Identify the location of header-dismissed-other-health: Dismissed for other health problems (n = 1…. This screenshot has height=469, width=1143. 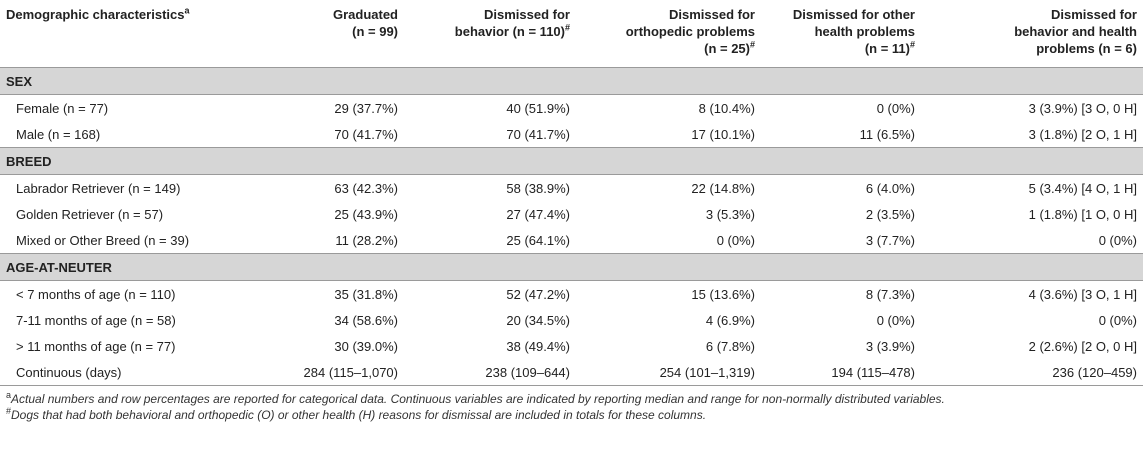
(853, 31).